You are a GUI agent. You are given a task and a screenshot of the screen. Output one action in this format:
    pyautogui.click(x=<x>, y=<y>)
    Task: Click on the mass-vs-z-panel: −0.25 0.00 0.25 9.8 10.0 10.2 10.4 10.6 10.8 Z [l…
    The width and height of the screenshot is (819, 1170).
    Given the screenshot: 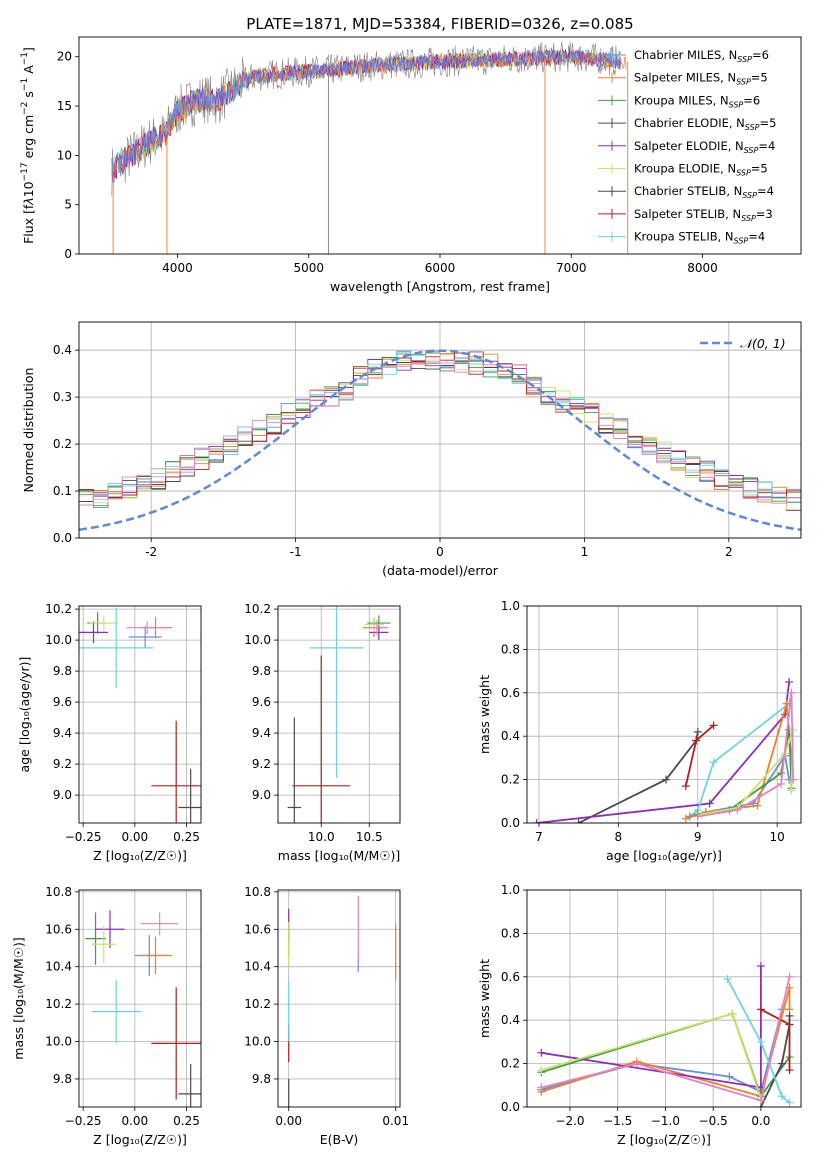 What is the action you would take?
    pyautogui.click(x=106, y=1016)
    